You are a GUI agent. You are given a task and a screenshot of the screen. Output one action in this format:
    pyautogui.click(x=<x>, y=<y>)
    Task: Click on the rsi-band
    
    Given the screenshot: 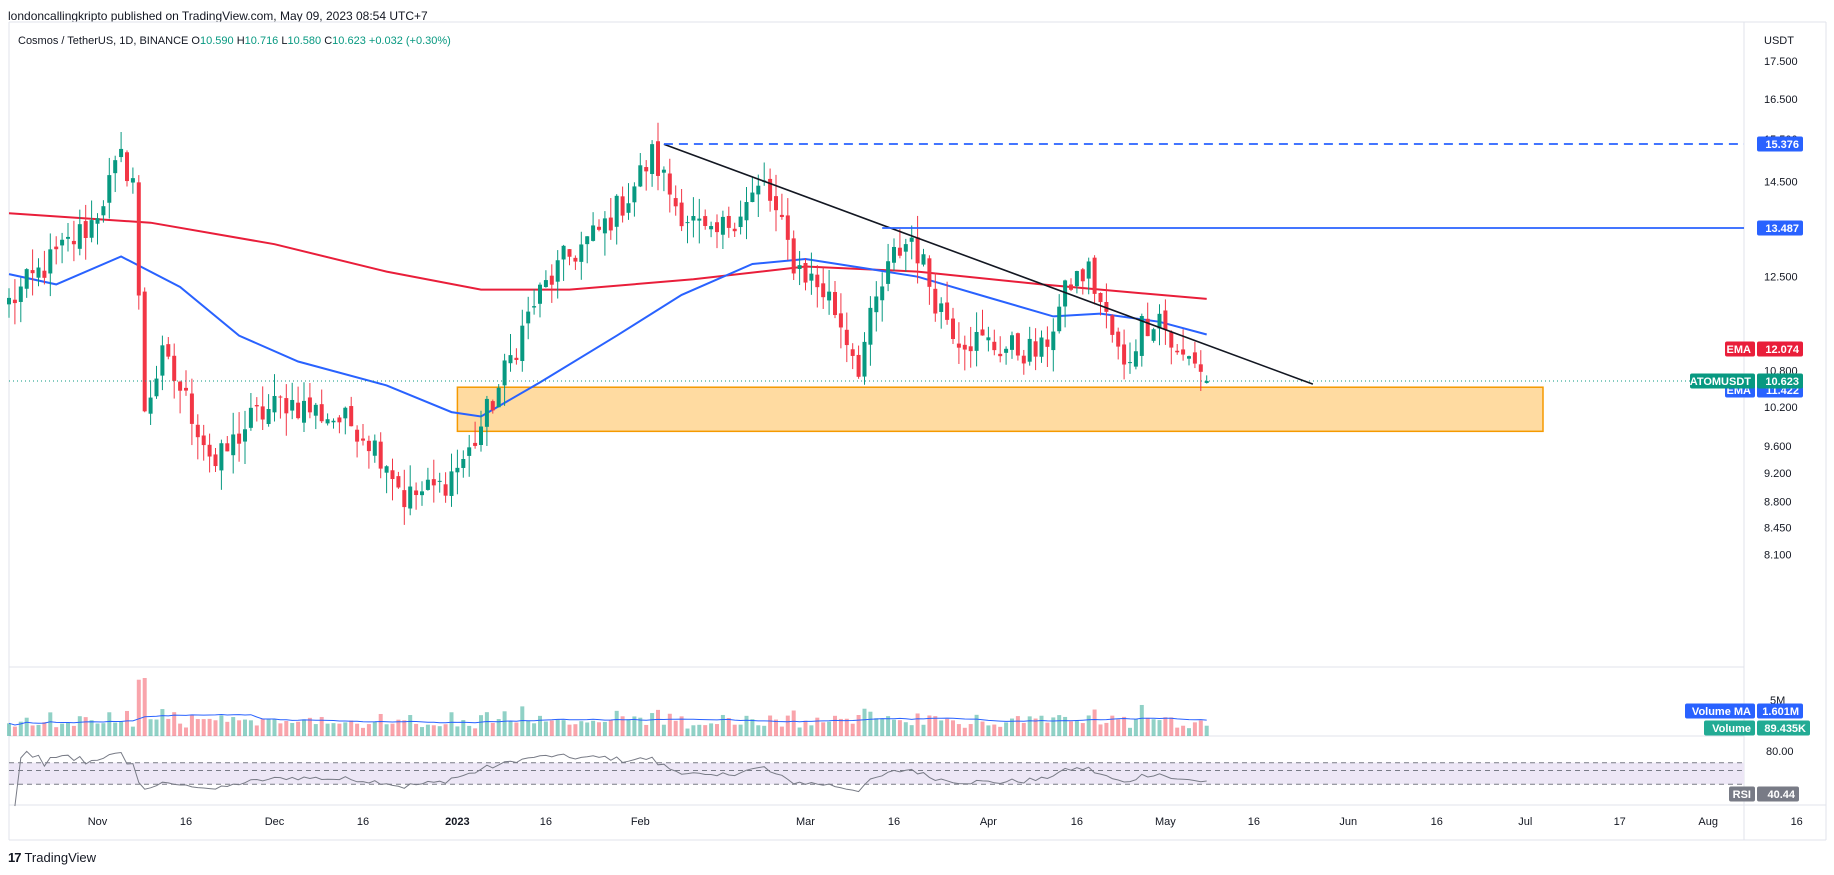 What is the action you would take?
    pyautogui.click(x=876, y=773)
    